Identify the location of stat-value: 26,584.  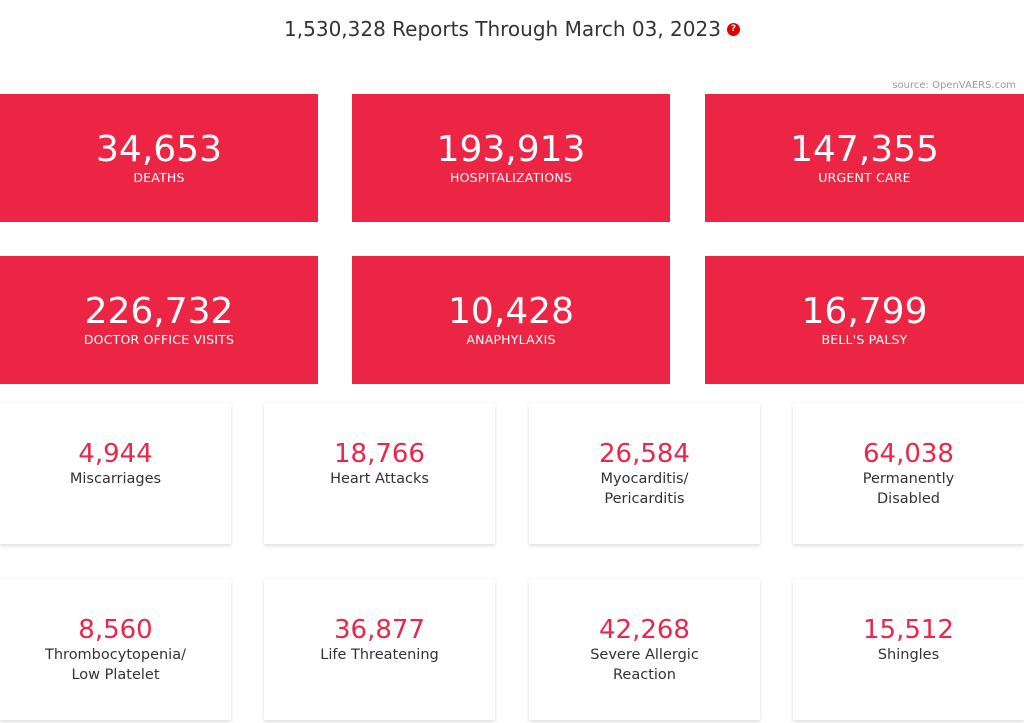
(644, 454).